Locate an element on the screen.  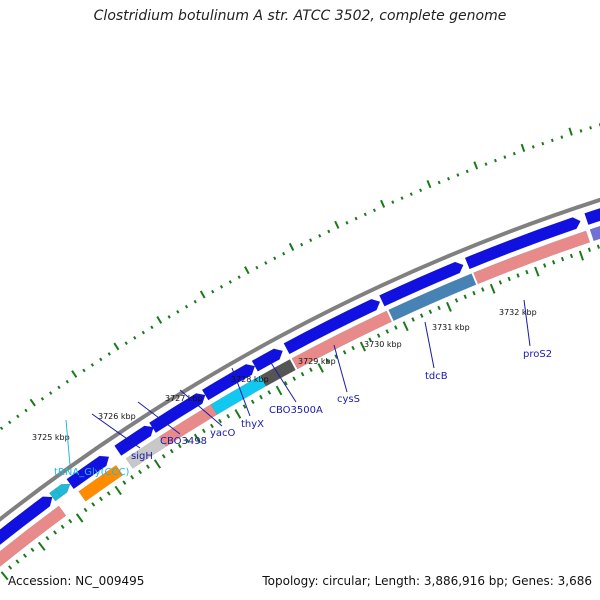
gene-label-cbo3498: CBO3498 is located at coordinates (183, 441).